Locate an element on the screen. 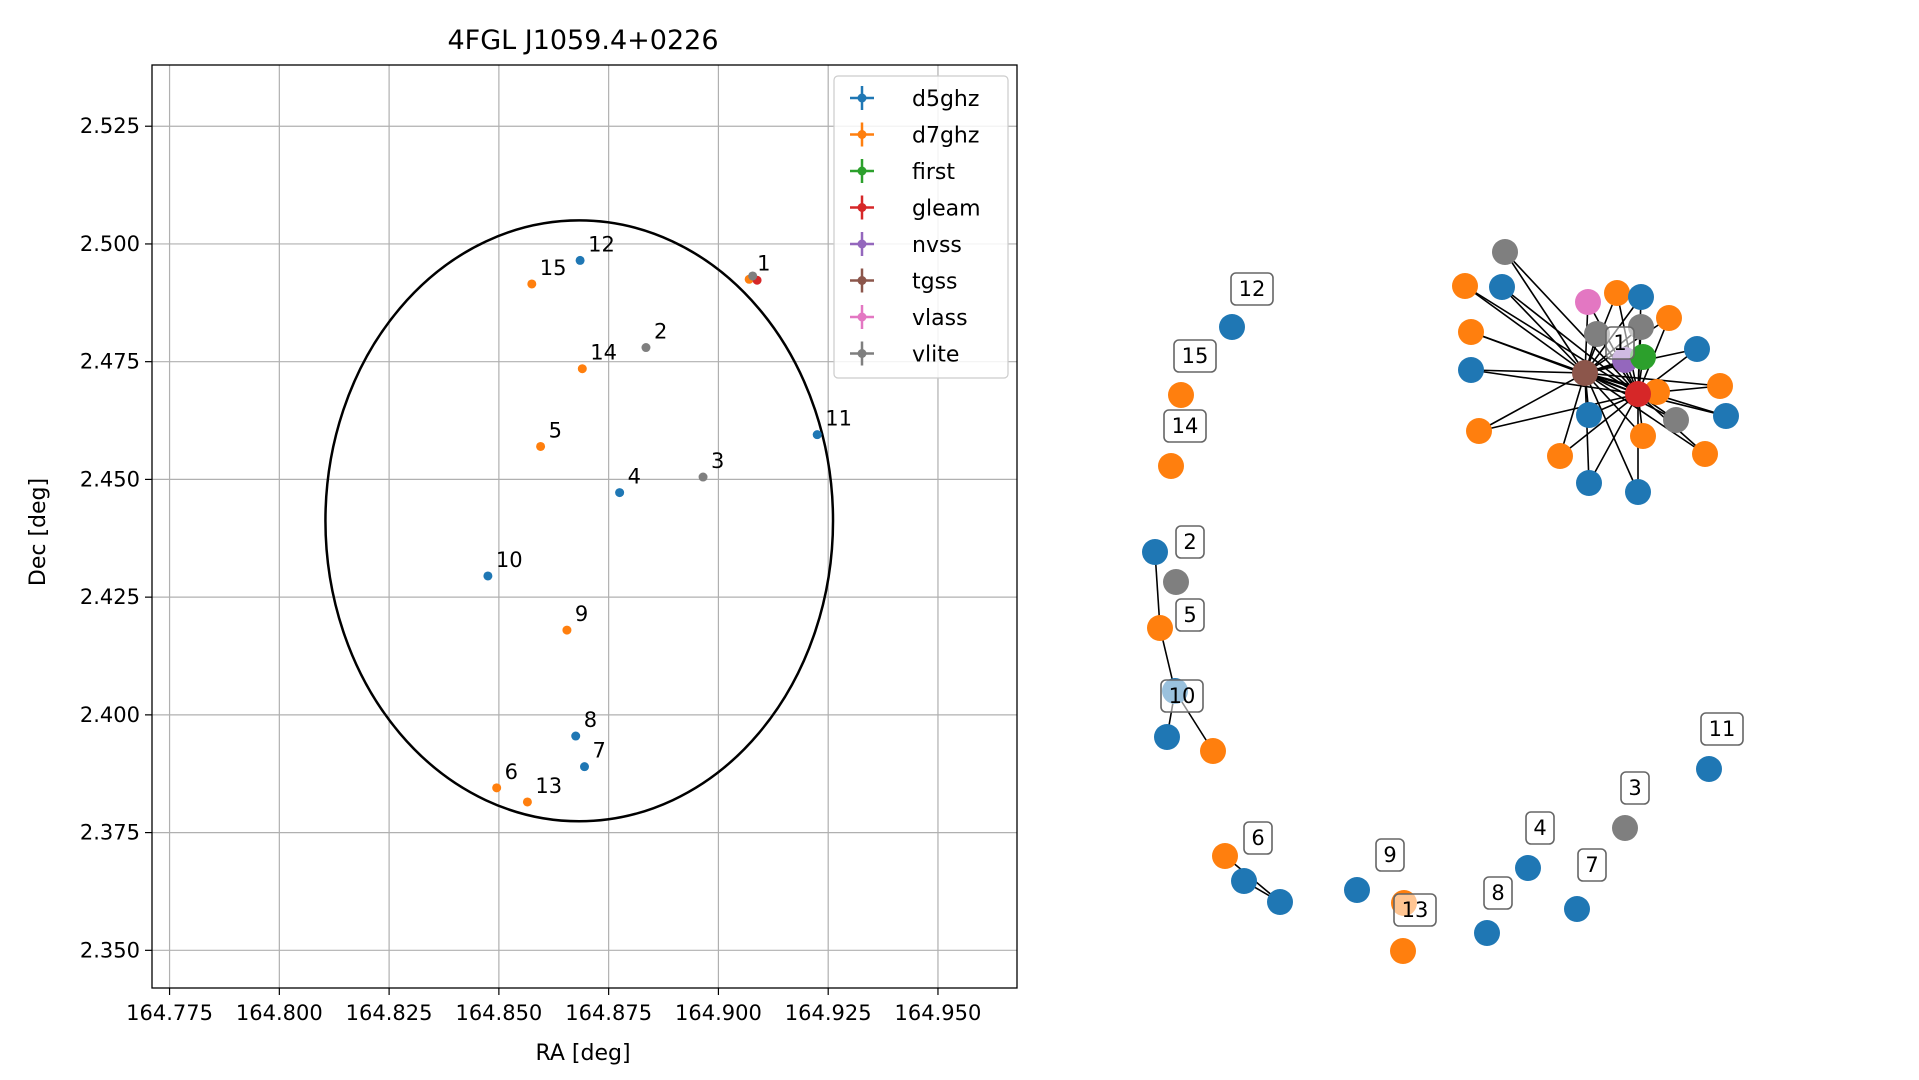  node-label: 10 is located at coordinates (1182, 696).